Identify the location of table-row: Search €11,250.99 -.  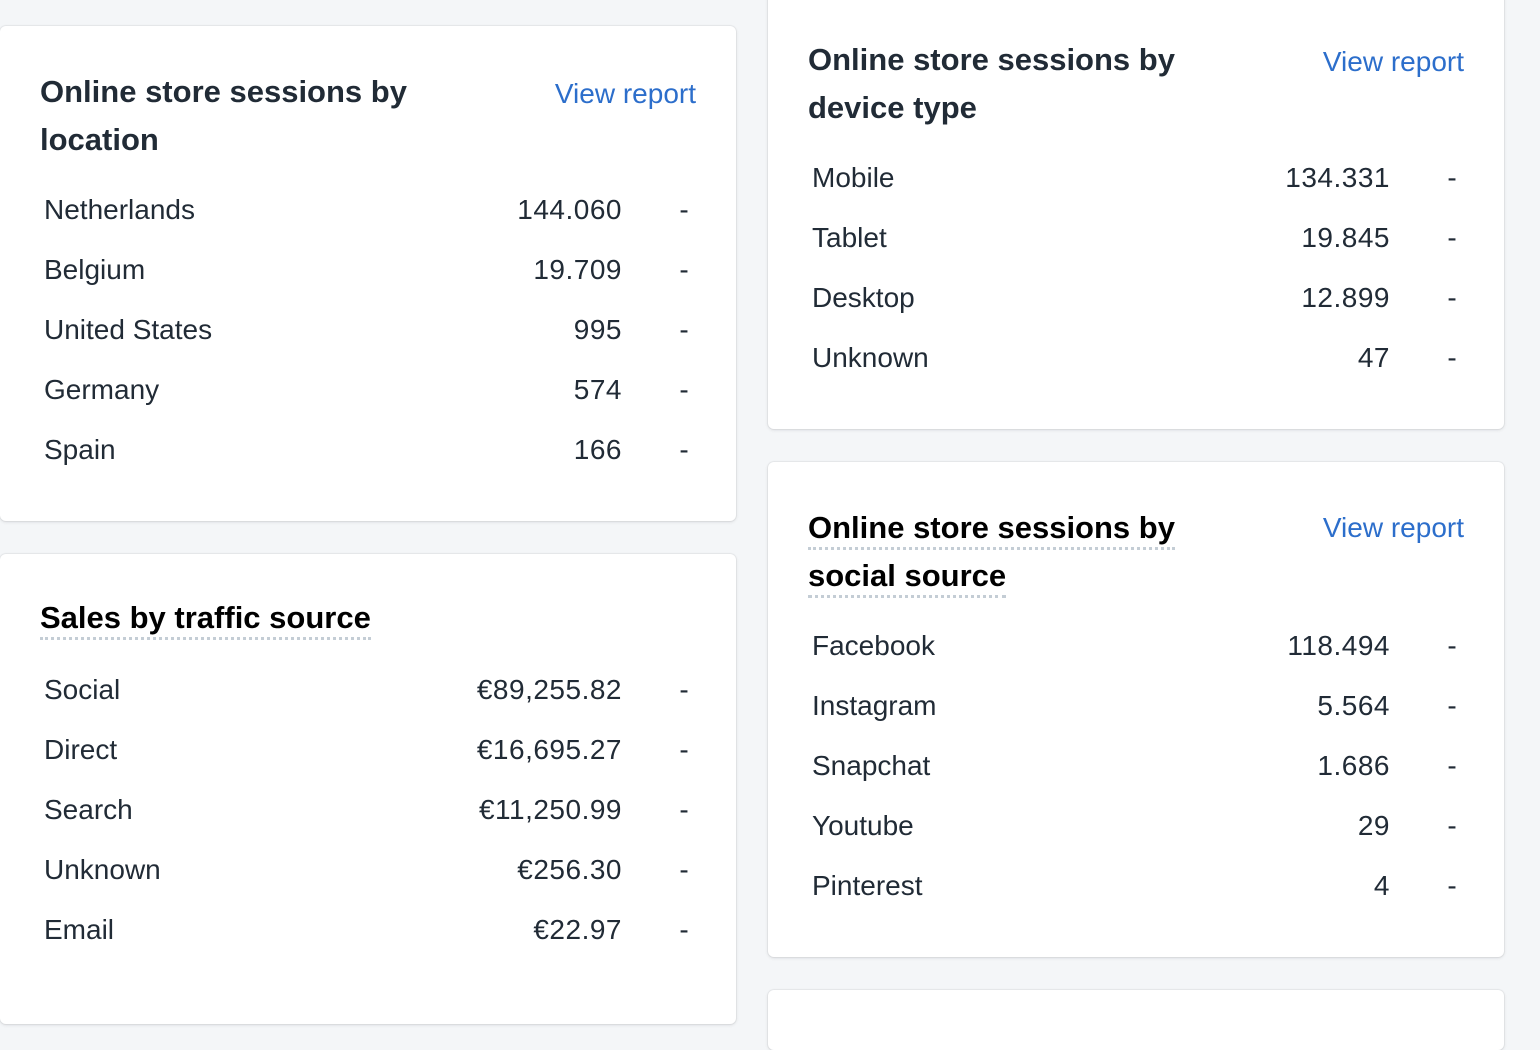
(368, 810).